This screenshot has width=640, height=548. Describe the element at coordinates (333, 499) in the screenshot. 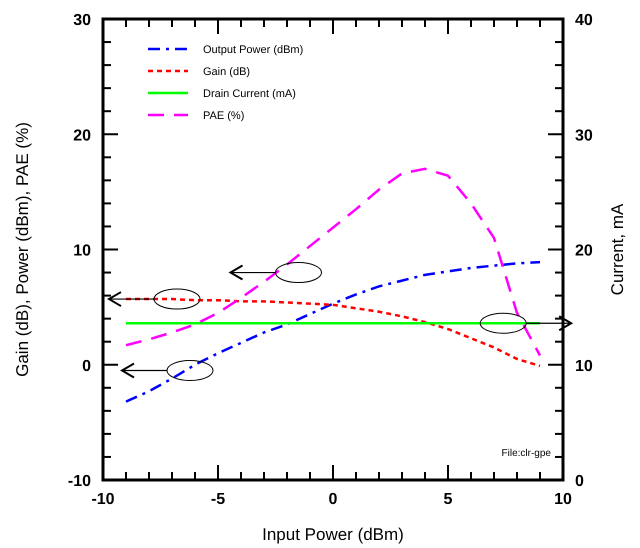

I see `x-tick-label: 0` at that location.